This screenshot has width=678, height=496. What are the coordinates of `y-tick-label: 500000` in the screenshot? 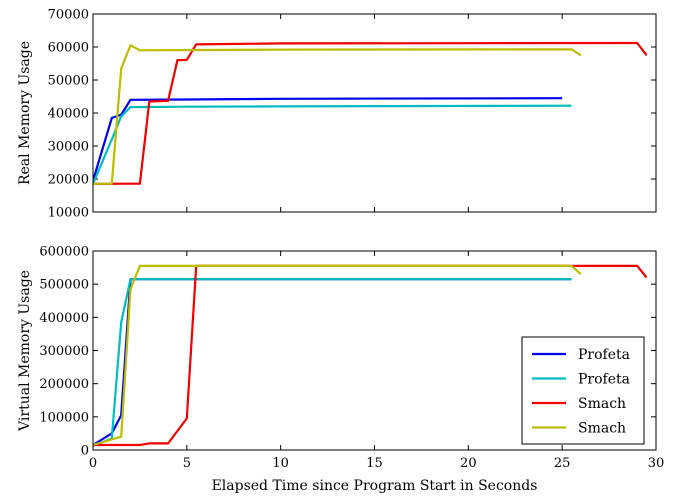 It's located at (64, 285).